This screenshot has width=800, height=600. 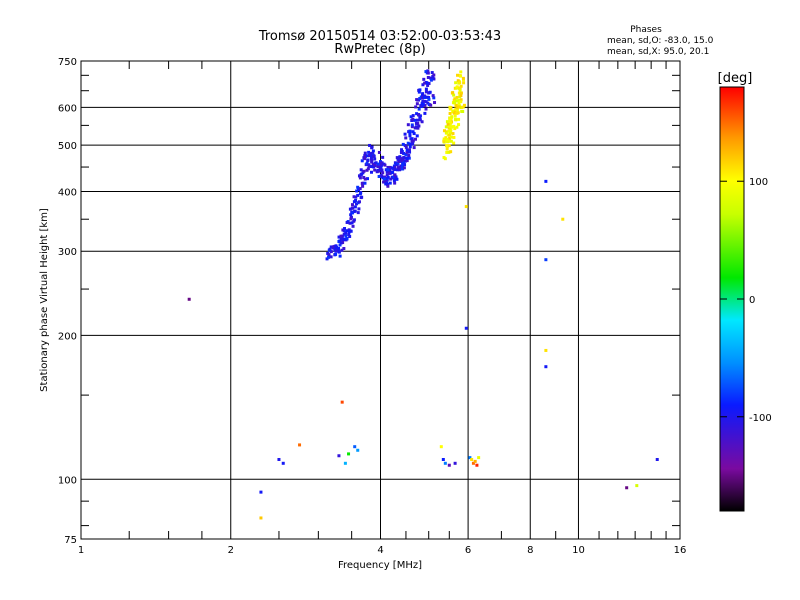 I want to click on colorbar-tick-label: -100, so click(x=760, y=418).